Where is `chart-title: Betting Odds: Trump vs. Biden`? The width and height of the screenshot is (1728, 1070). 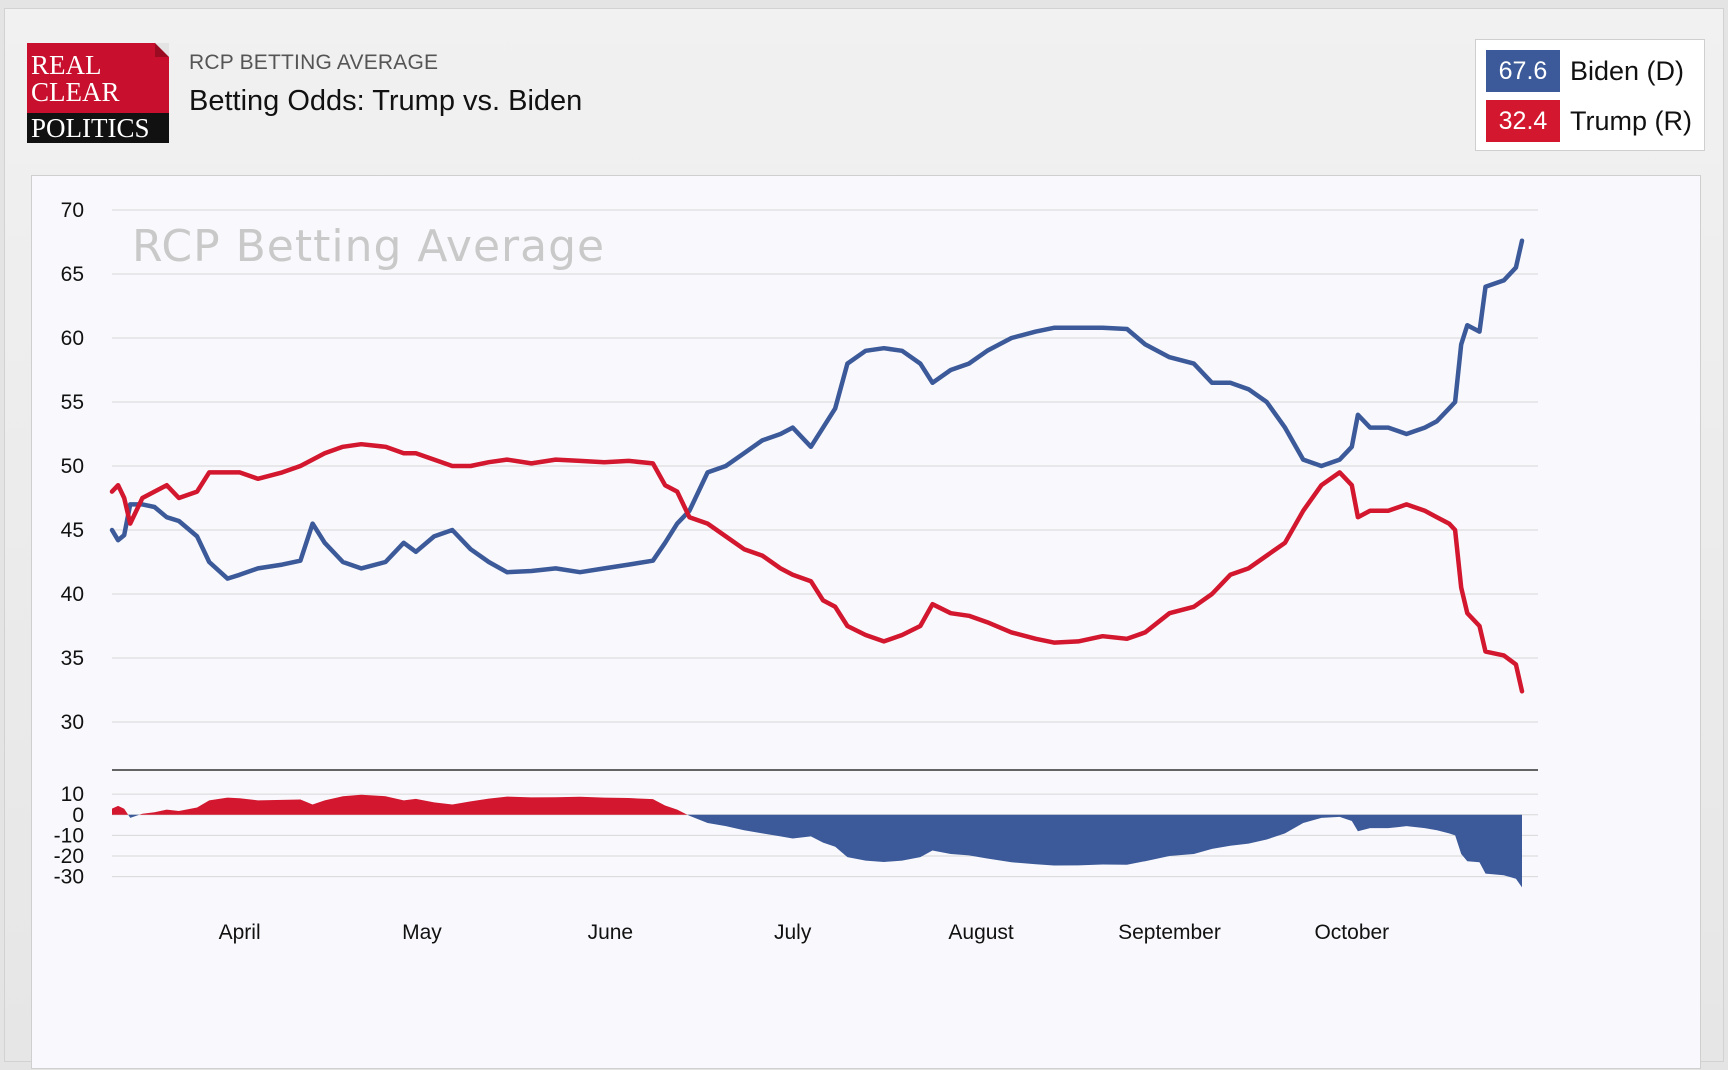 chart-title: Betting Odds: Trump vs. Biden is located at coordinates (386, 101).